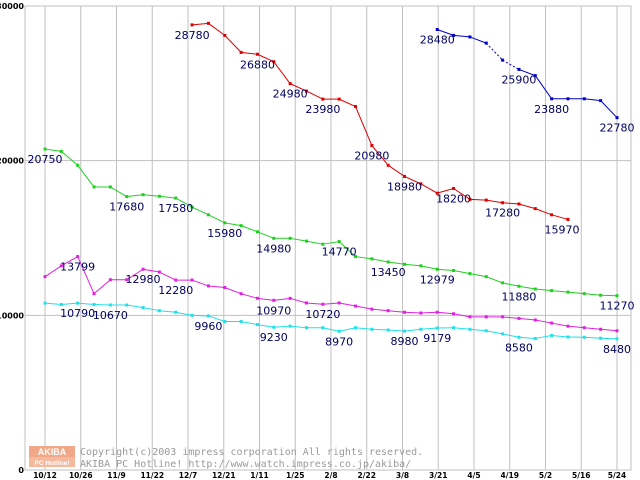 The width and height of the screenshot is (640, 480). What do you see at coordinates (143, 279) in the screenshot?
I see `data-label: 12980` at bounding box center [143, 279].